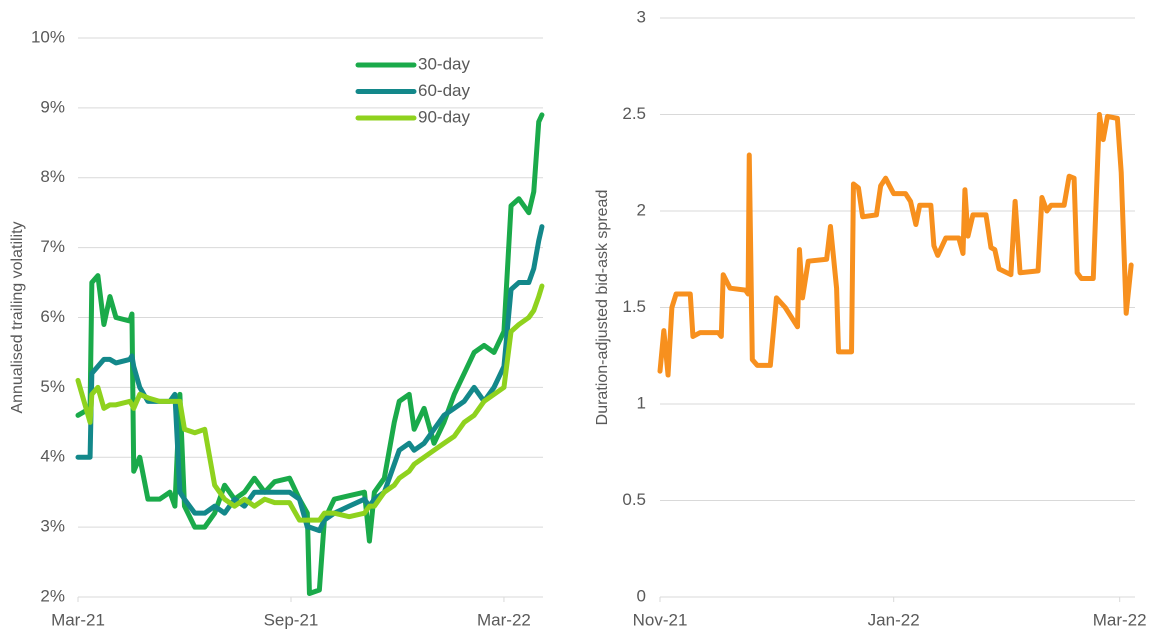 The height and width of the screenshot is (642, 1167). I want to click on y-axis-title: Duration-adjusted bid-ask spread, so click(602, 308).